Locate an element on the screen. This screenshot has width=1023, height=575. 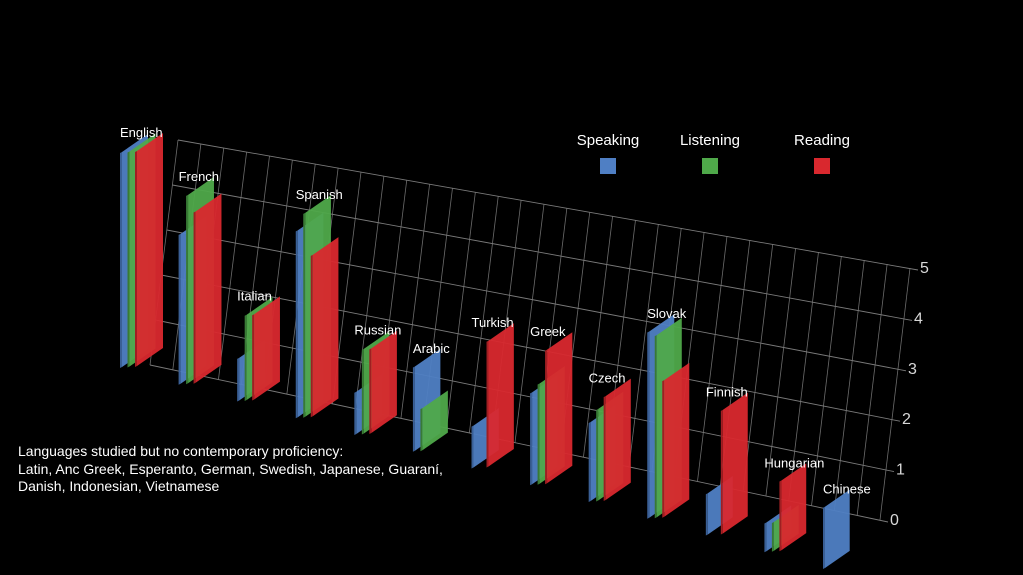
bar-group-spanish is located at coordinates (317, 307).